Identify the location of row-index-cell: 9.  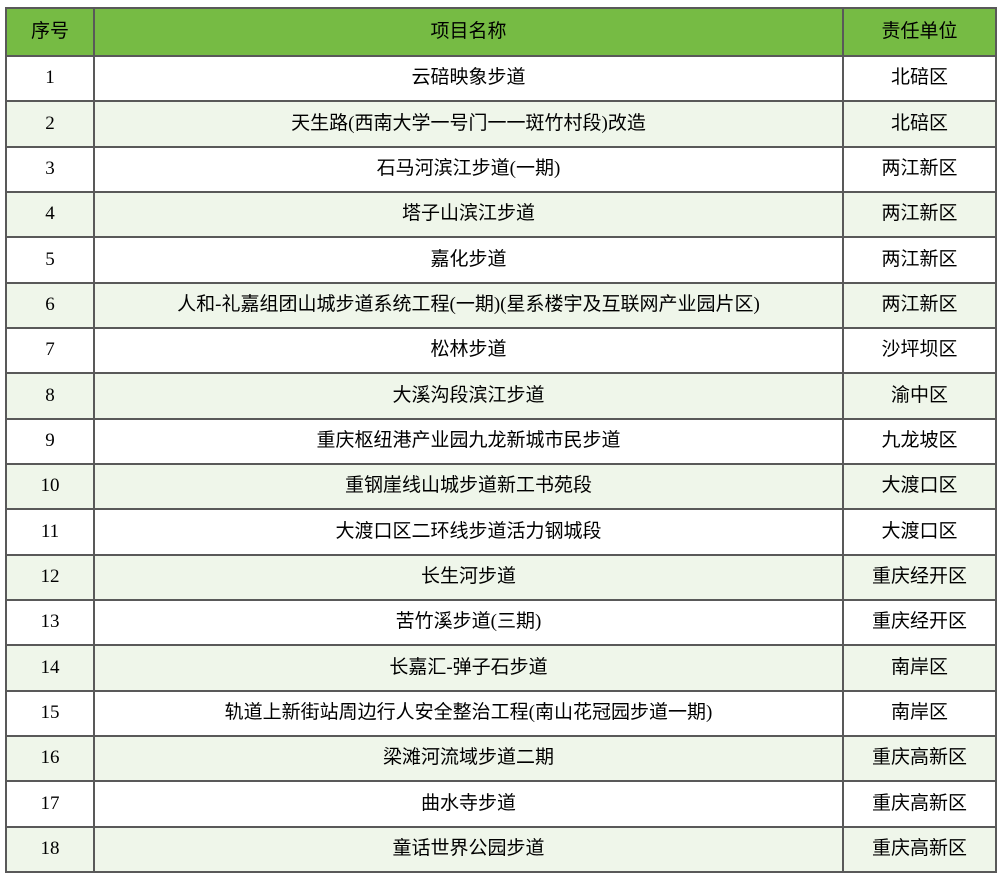
(50, 441).